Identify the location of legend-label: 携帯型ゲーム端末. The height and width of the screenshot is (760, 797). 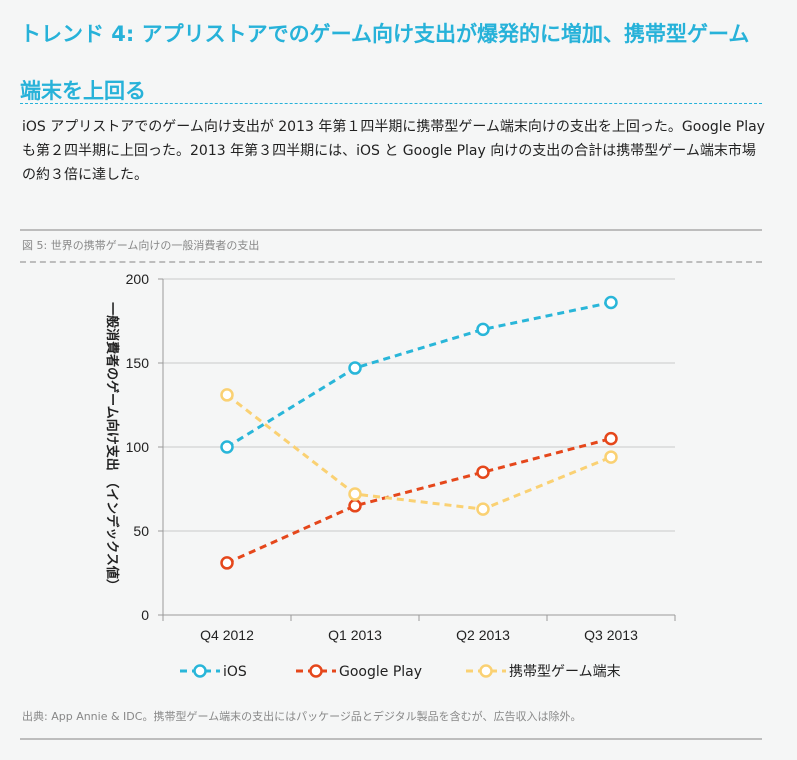
(565, 672).